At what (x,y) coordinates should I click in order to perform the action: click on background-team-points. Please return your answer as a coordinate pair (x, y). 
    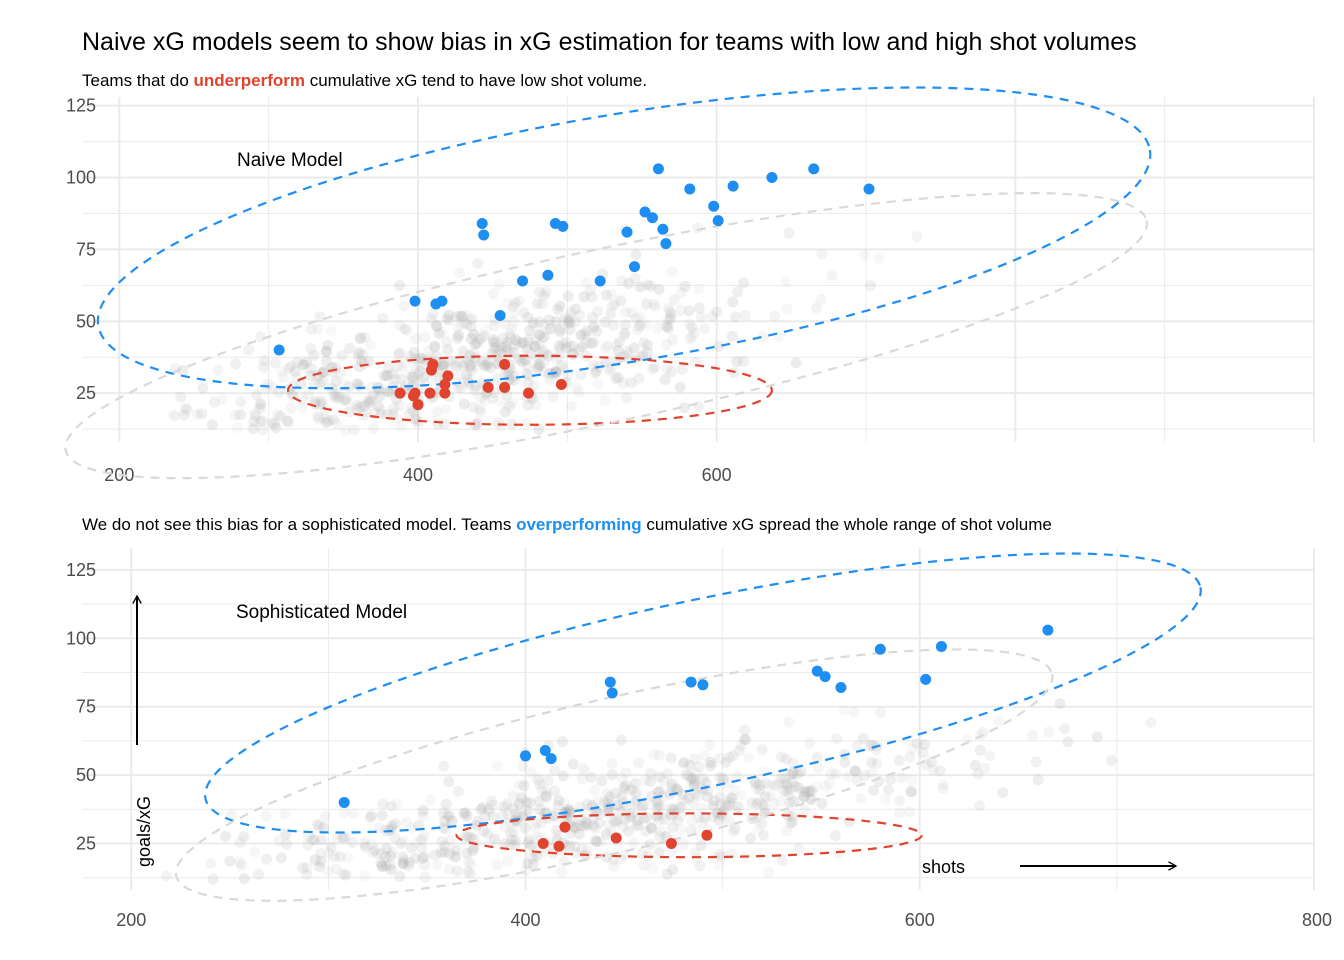
    Looking at the image, I should click on (545, 329).